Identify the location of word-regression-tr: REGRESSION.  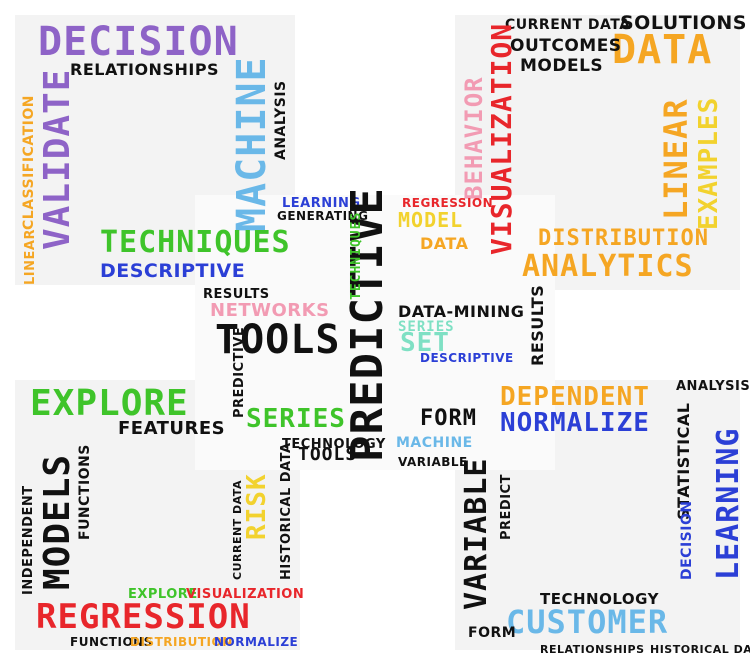
(448, 203).